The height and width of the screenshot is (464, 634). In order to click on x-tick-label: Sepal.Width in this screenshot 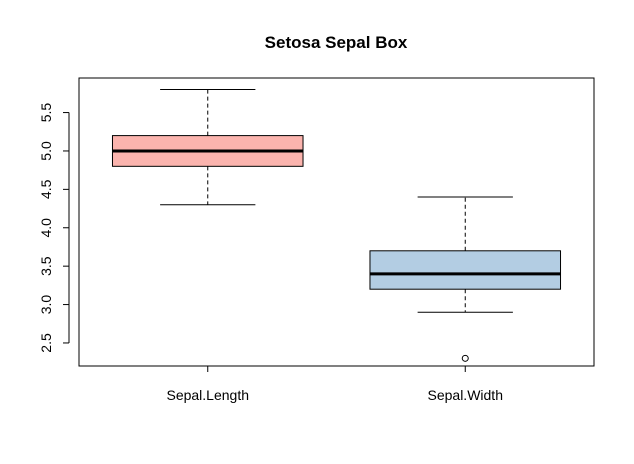, I will do `click(465, 395)`.